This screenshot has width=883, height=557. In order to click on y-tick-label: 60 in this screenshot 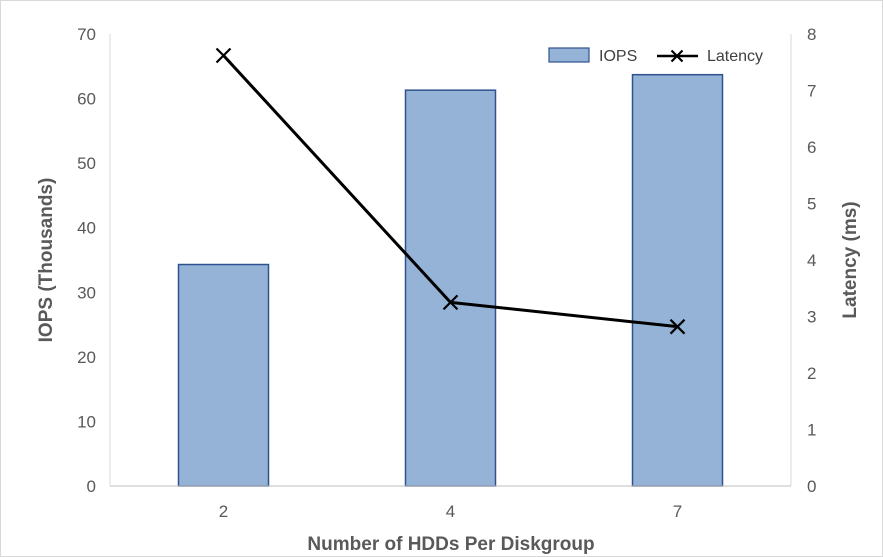, I will do `click(86, 99)`.